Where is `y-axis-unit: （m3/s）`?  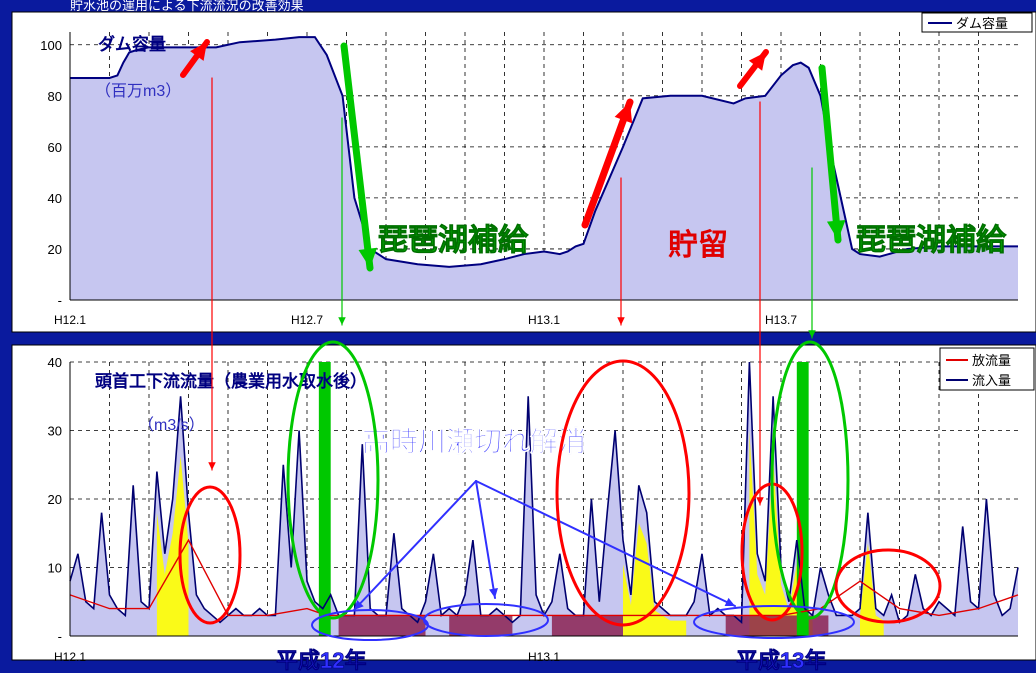
y-axis-unit: （m3/s） is located at coordinates (171, 425).